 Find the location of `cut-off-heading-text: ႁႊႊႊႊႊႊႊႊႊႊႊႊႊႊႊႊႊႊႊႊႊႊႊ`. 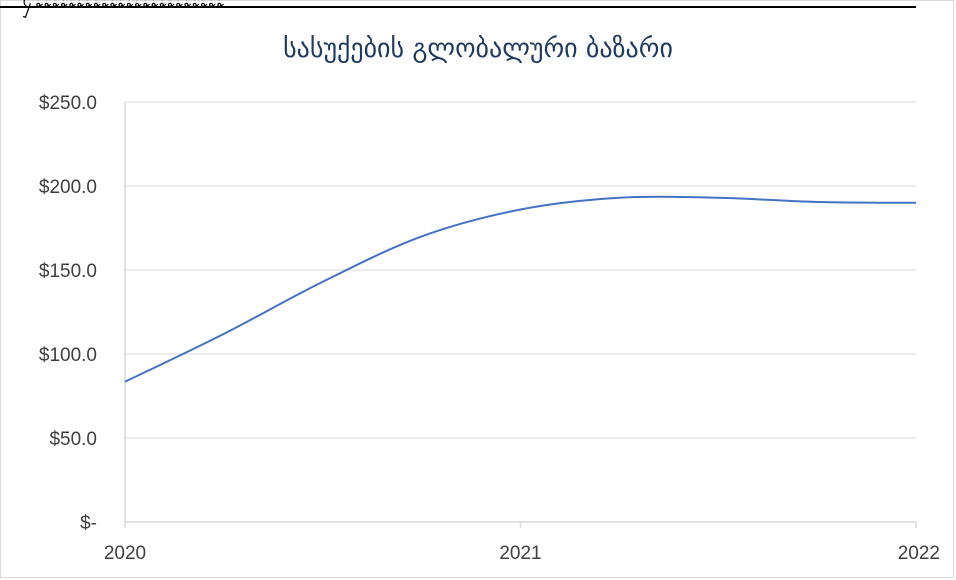

cut-off-heading-text: ႁႊႊႊႊႊႊႊႊႊႊႊႊႊႊႊႊႊႊႊႊႊႊႊ is located at coordinates (478, 5).